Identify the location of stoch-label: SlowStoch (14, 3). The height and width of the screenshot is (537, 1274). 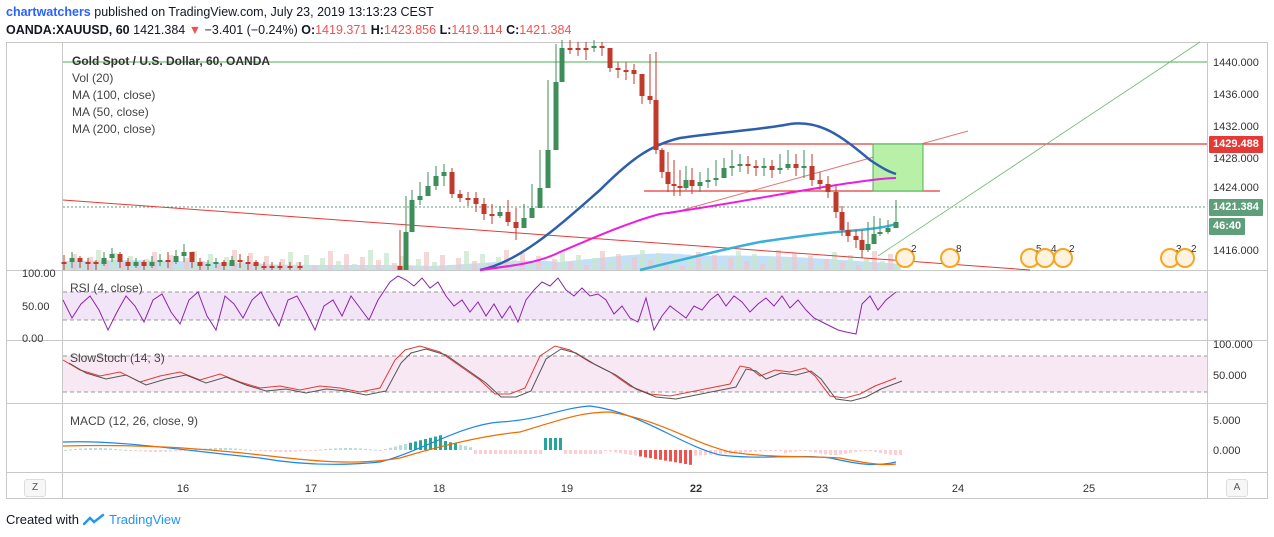
(117, 358).